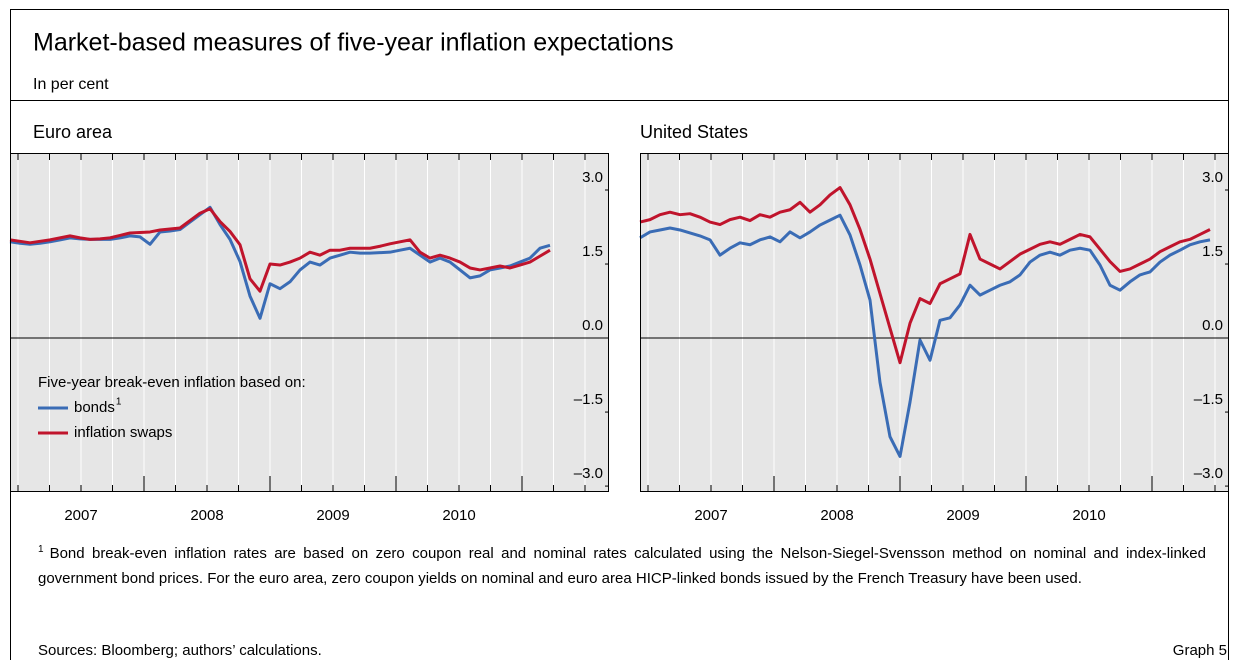 The height and width of the screenshot is (660, 1239). I want to click on legend-footnote-marker: 1, so click(119, 402).